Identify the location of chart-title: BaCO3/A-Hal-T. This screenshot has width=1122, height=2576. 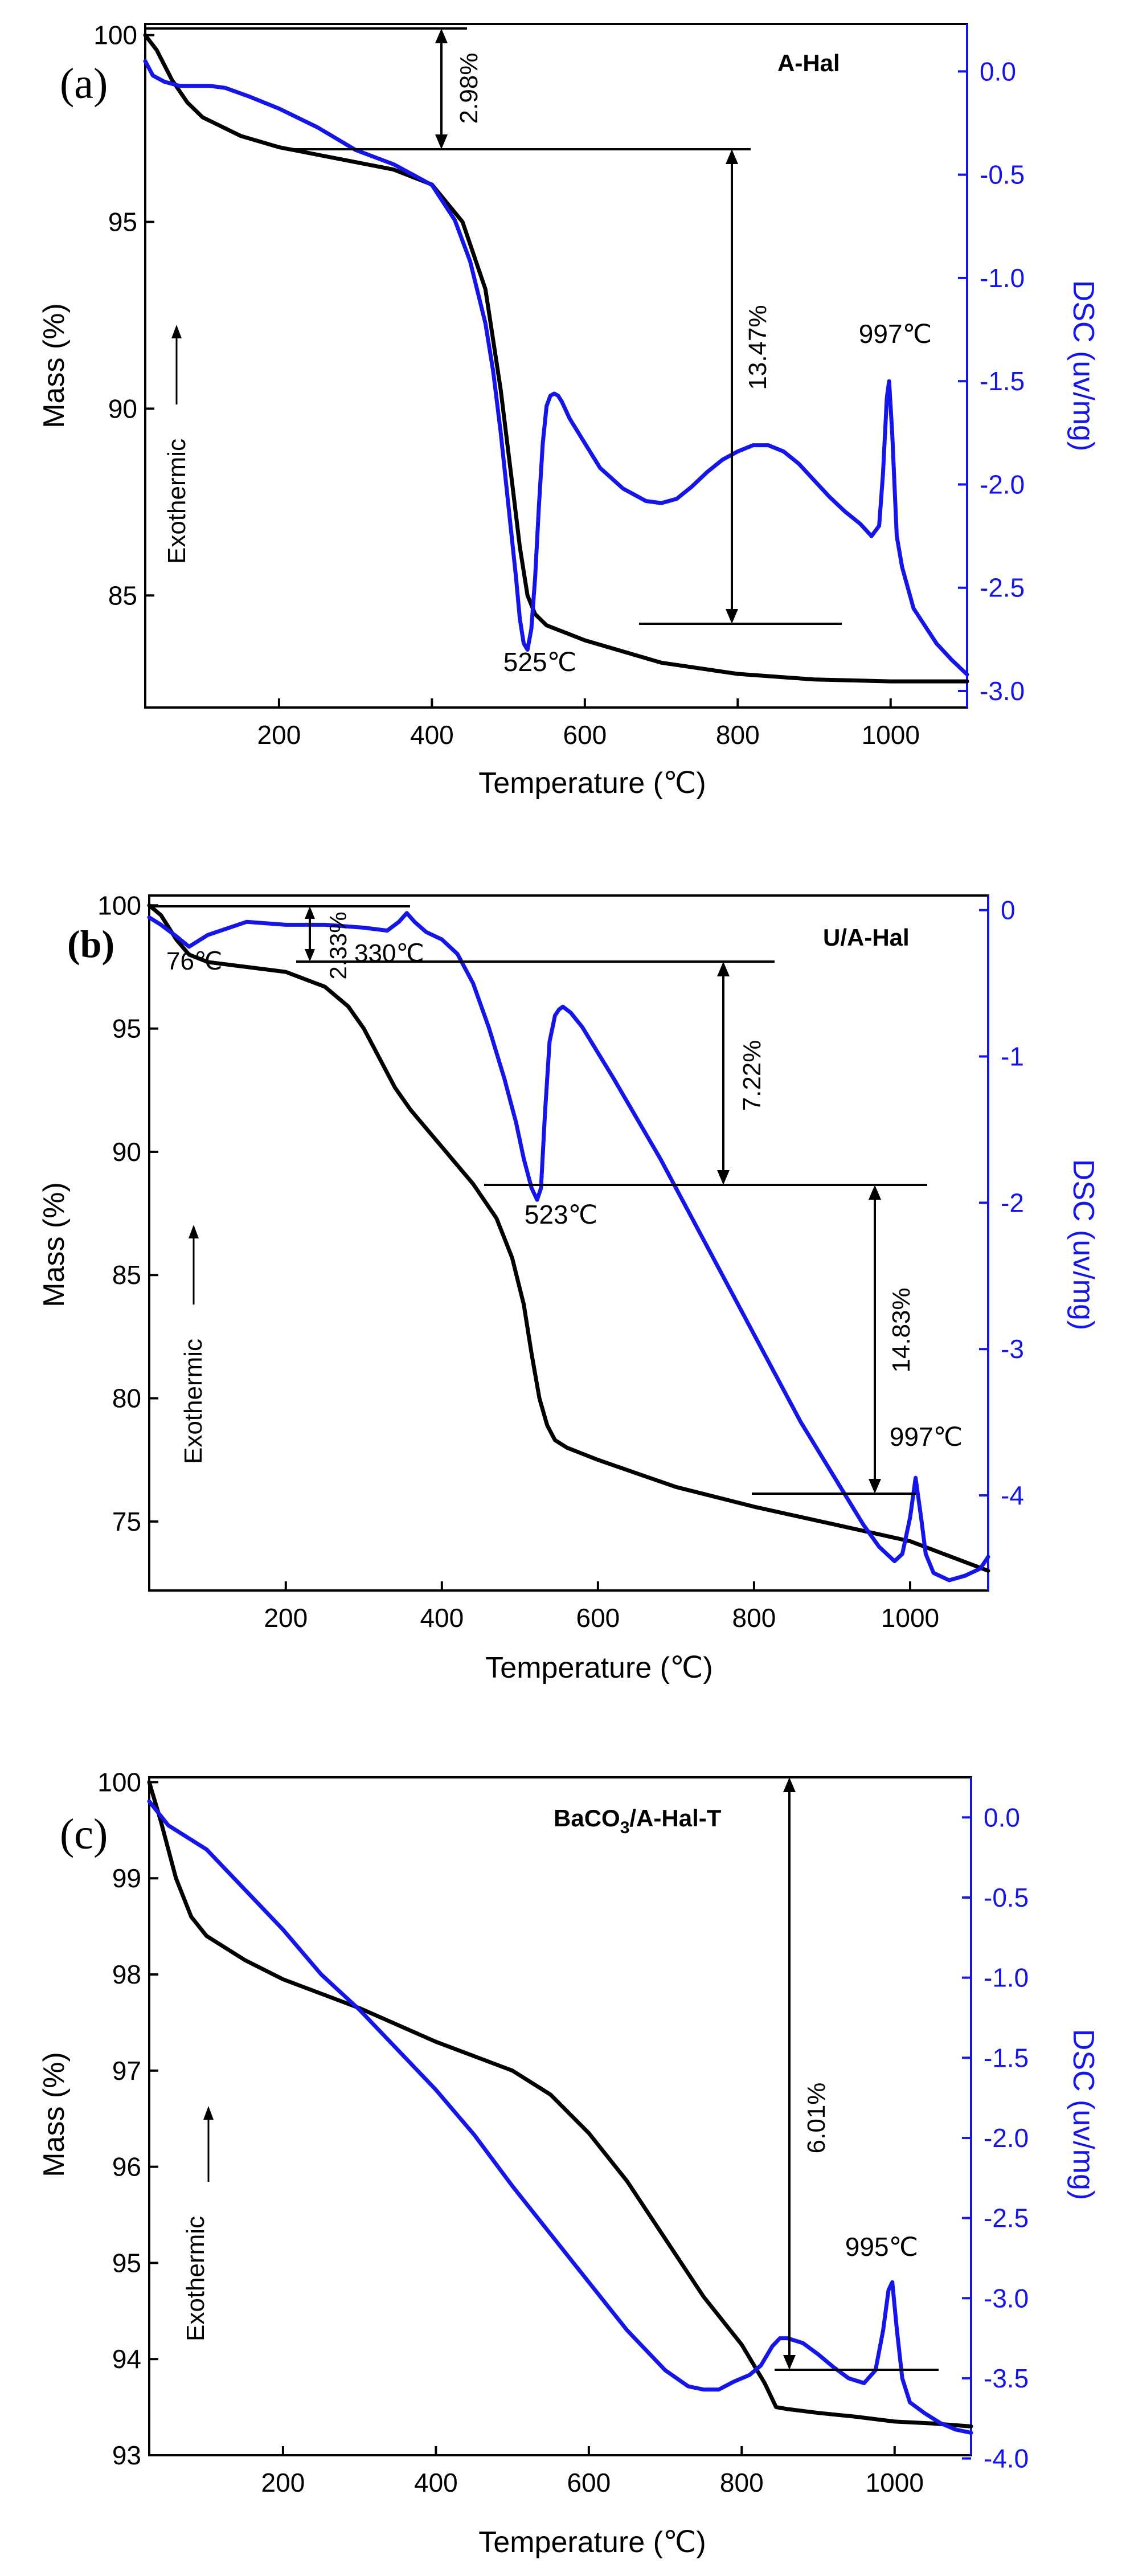
(638, 1821).